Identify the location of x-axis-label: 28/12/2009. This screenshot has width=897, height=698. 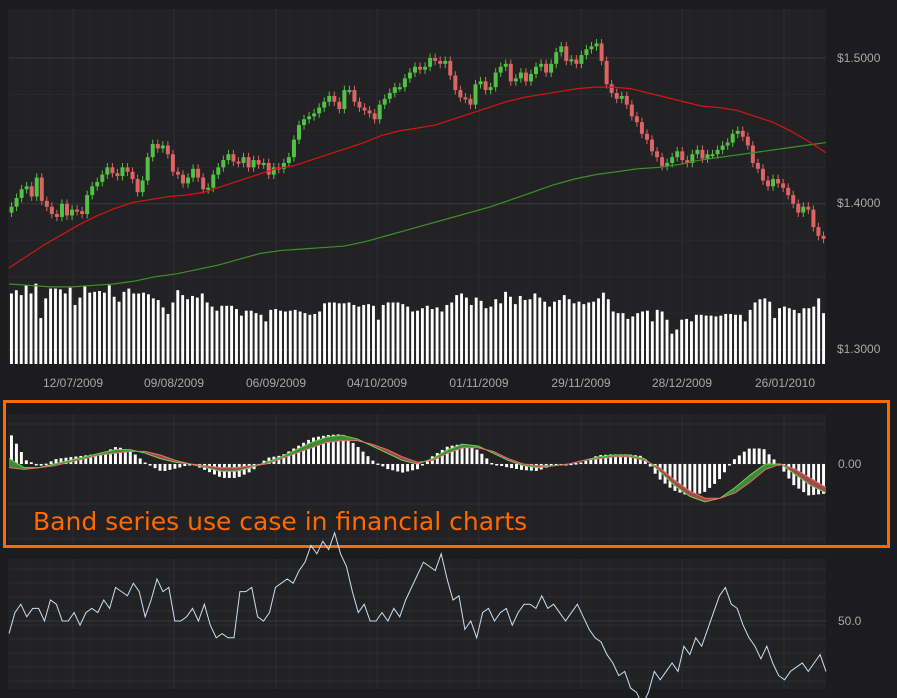
(682, 383).